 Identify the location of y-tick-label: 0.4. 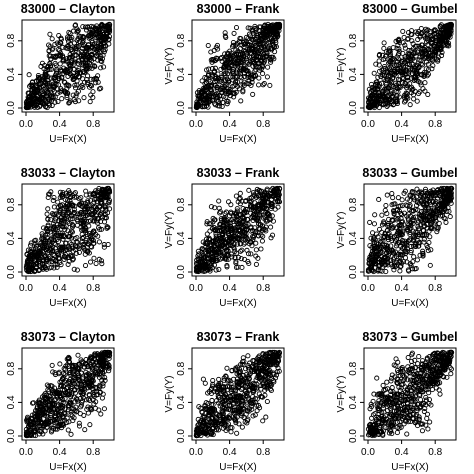
(11, 238).